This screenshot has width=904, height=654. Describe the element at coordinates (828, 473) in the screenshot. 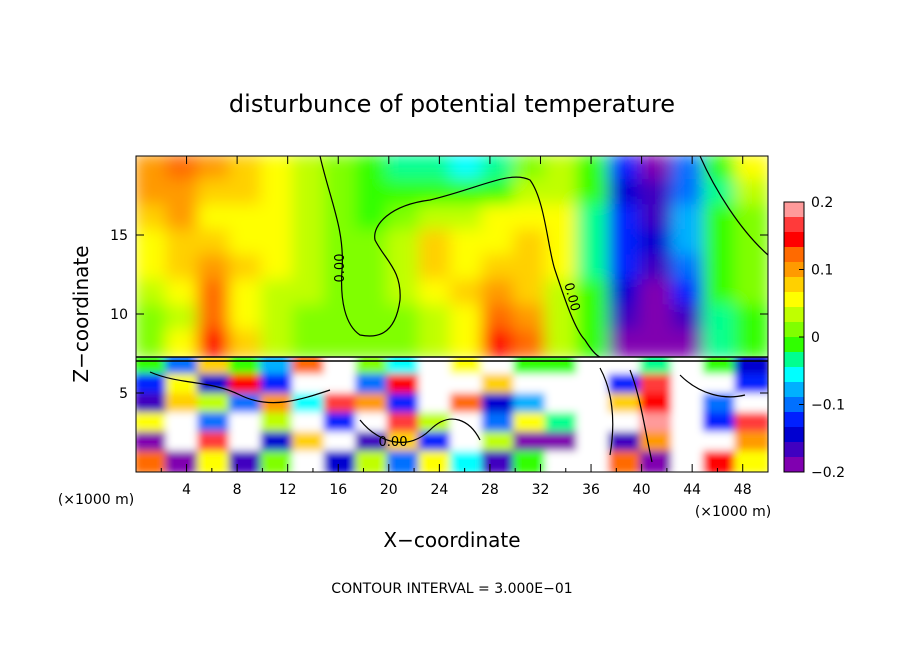

I see `colorbar-tick-label: −0.2` at that location.